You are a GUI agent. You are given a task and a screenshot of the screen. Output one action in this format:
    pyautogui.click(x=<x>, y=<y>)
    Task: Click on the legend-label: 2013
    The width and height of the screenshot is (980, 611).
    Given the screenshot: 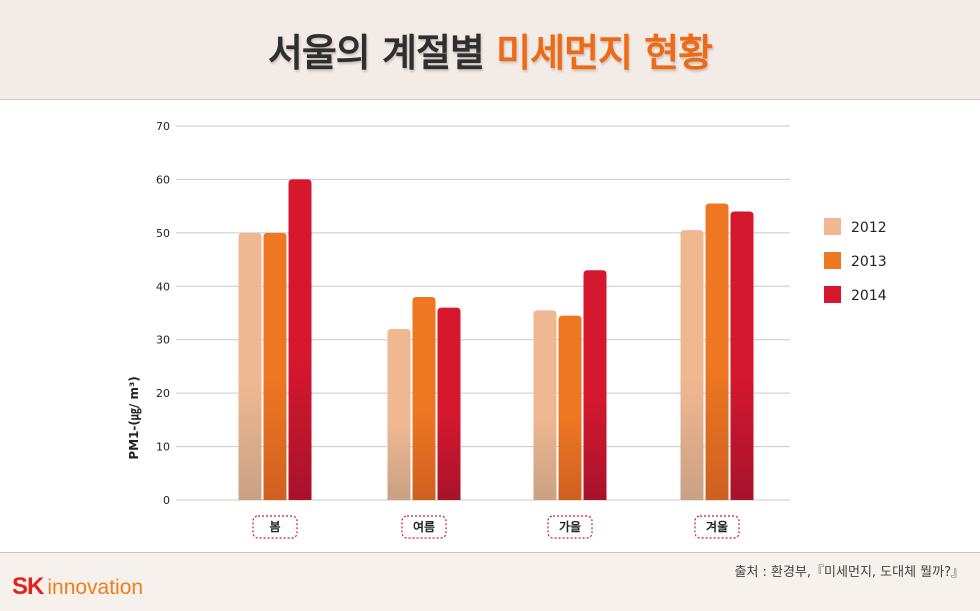 What is the action you would take?
    pyautogui.click(x=869, y=262)
    